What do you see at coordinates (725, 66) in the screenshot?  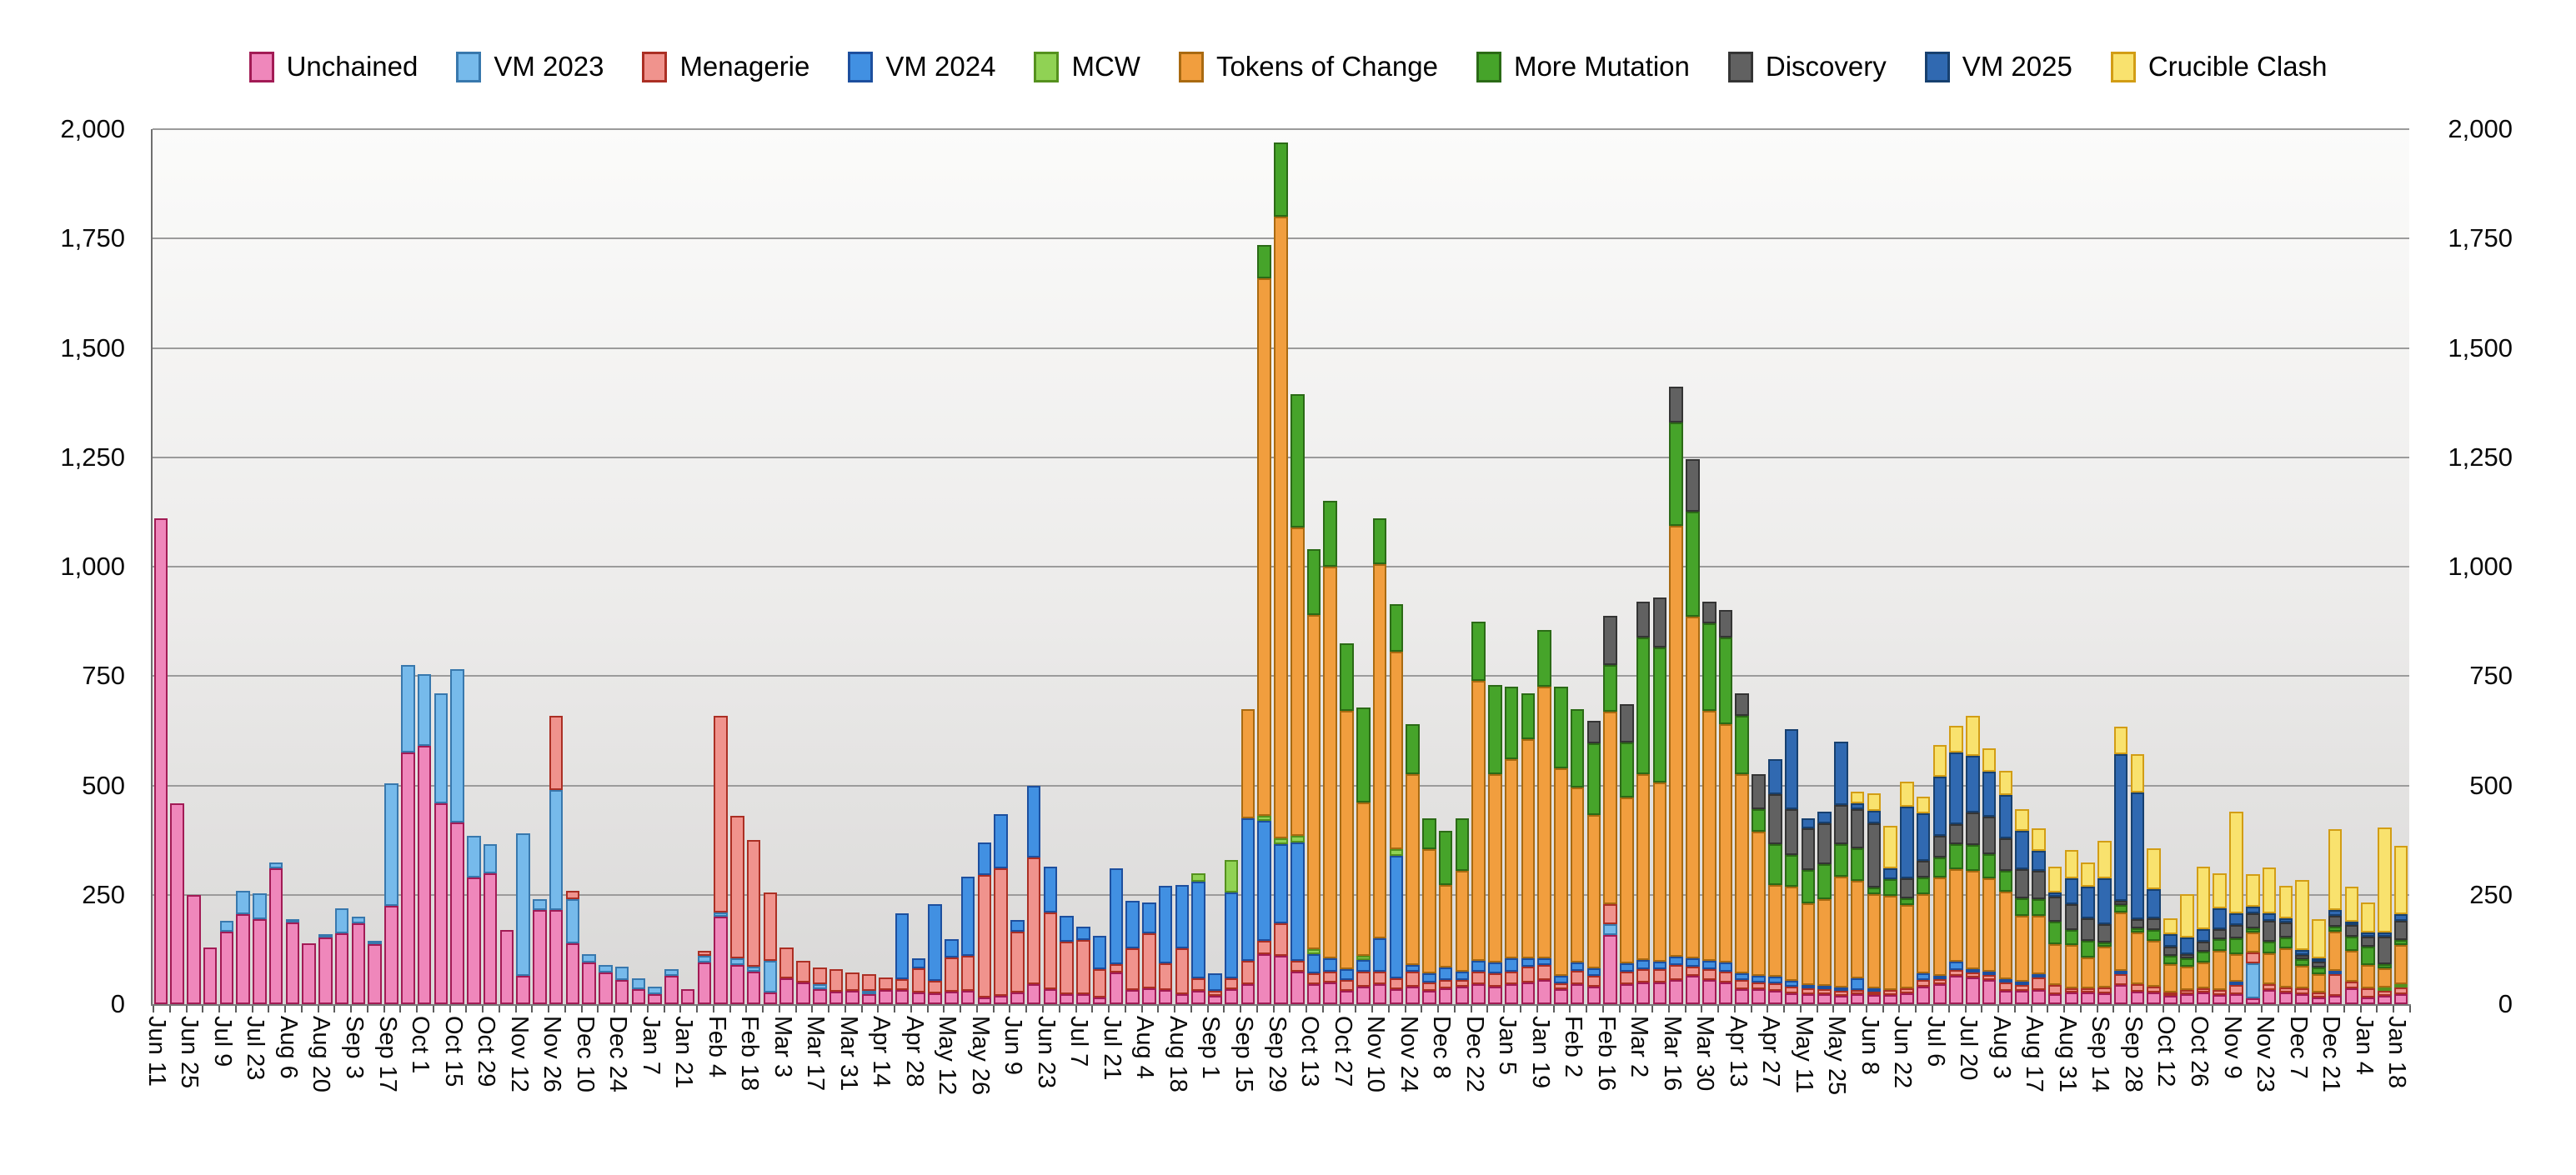 I see `legend-item-menagerie: Menagerie` at bounding box center [725, 66].